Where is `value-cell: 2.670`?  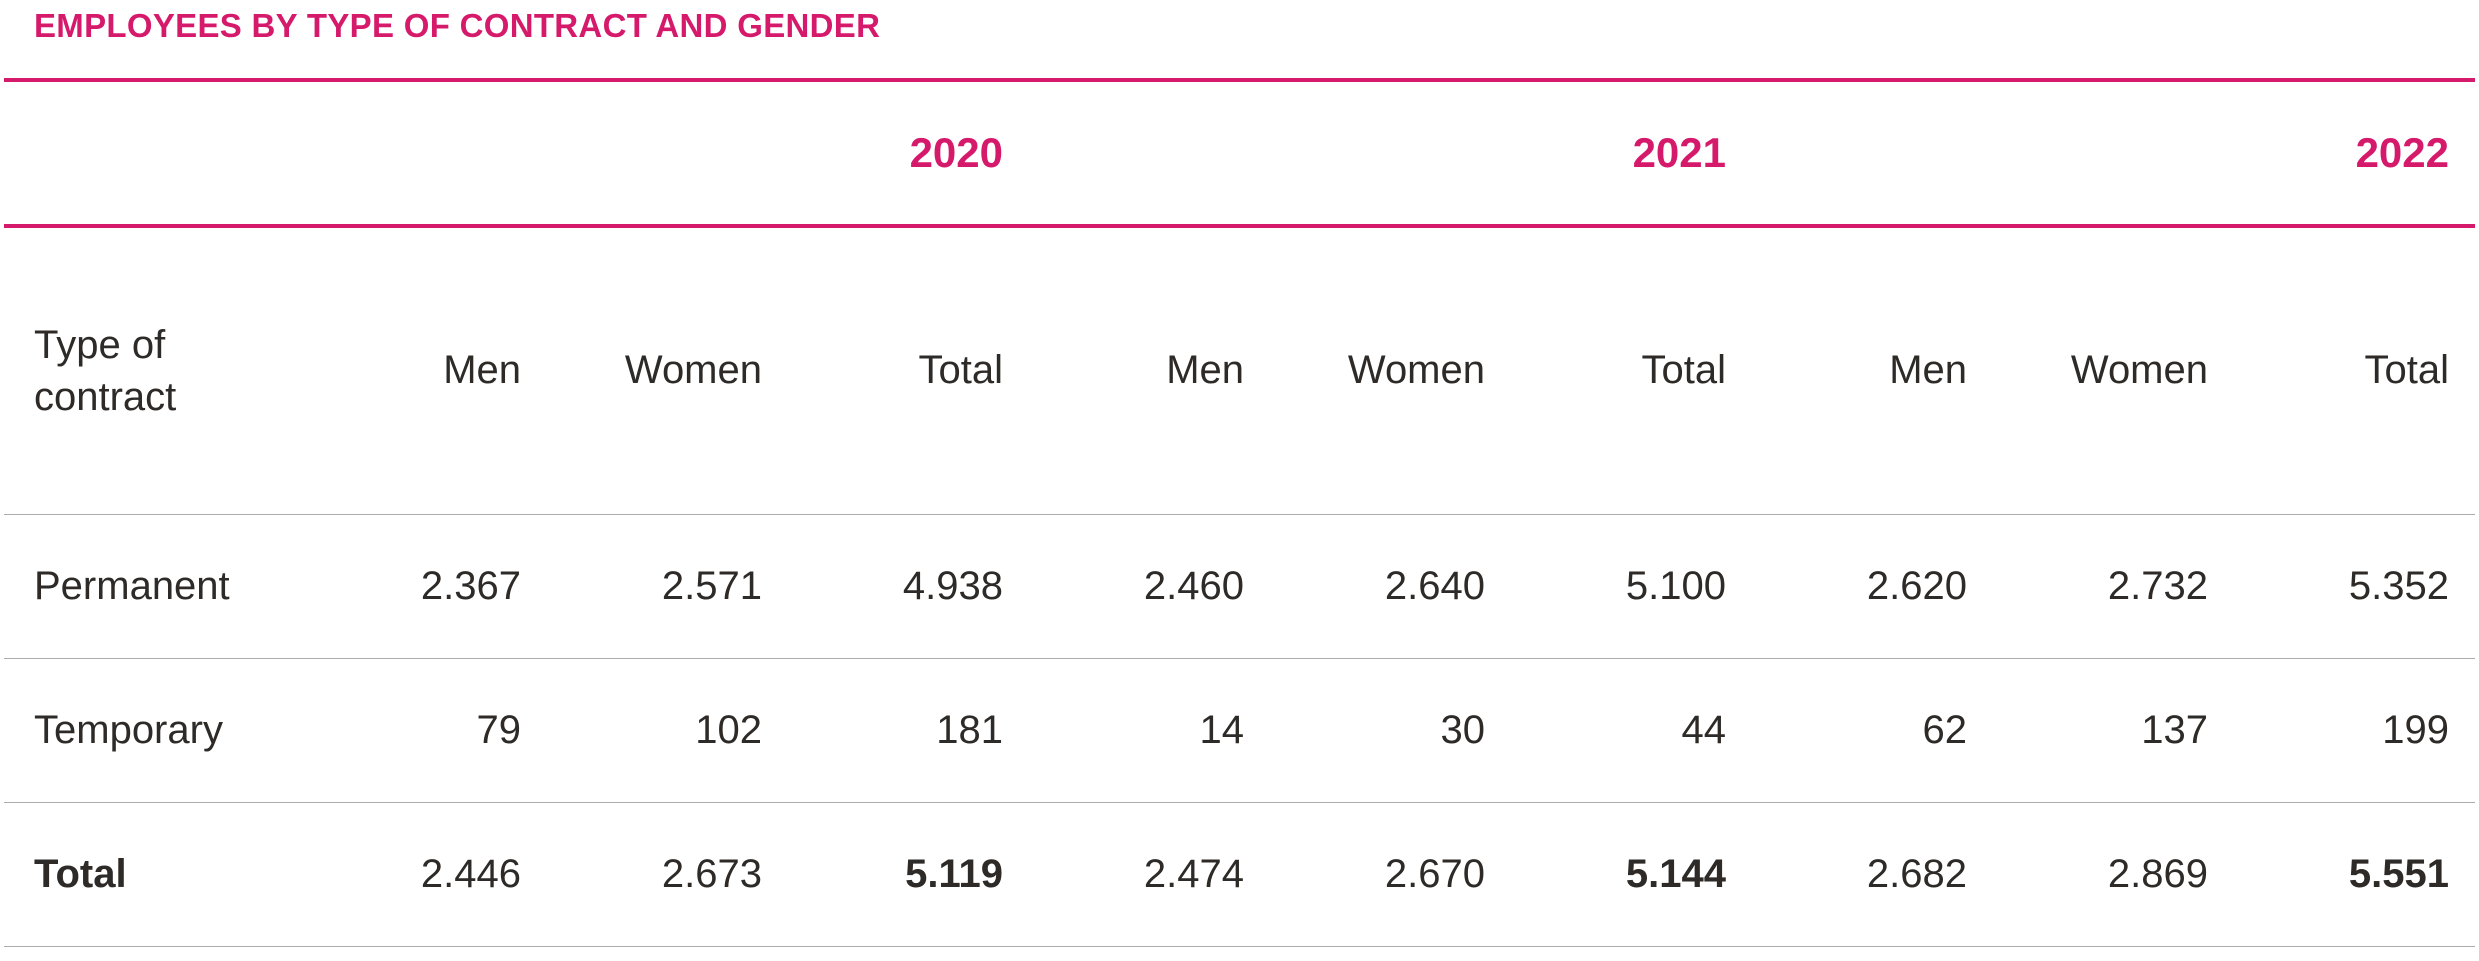 value-cell: 2.670 is located at coordinates (1390, 874).